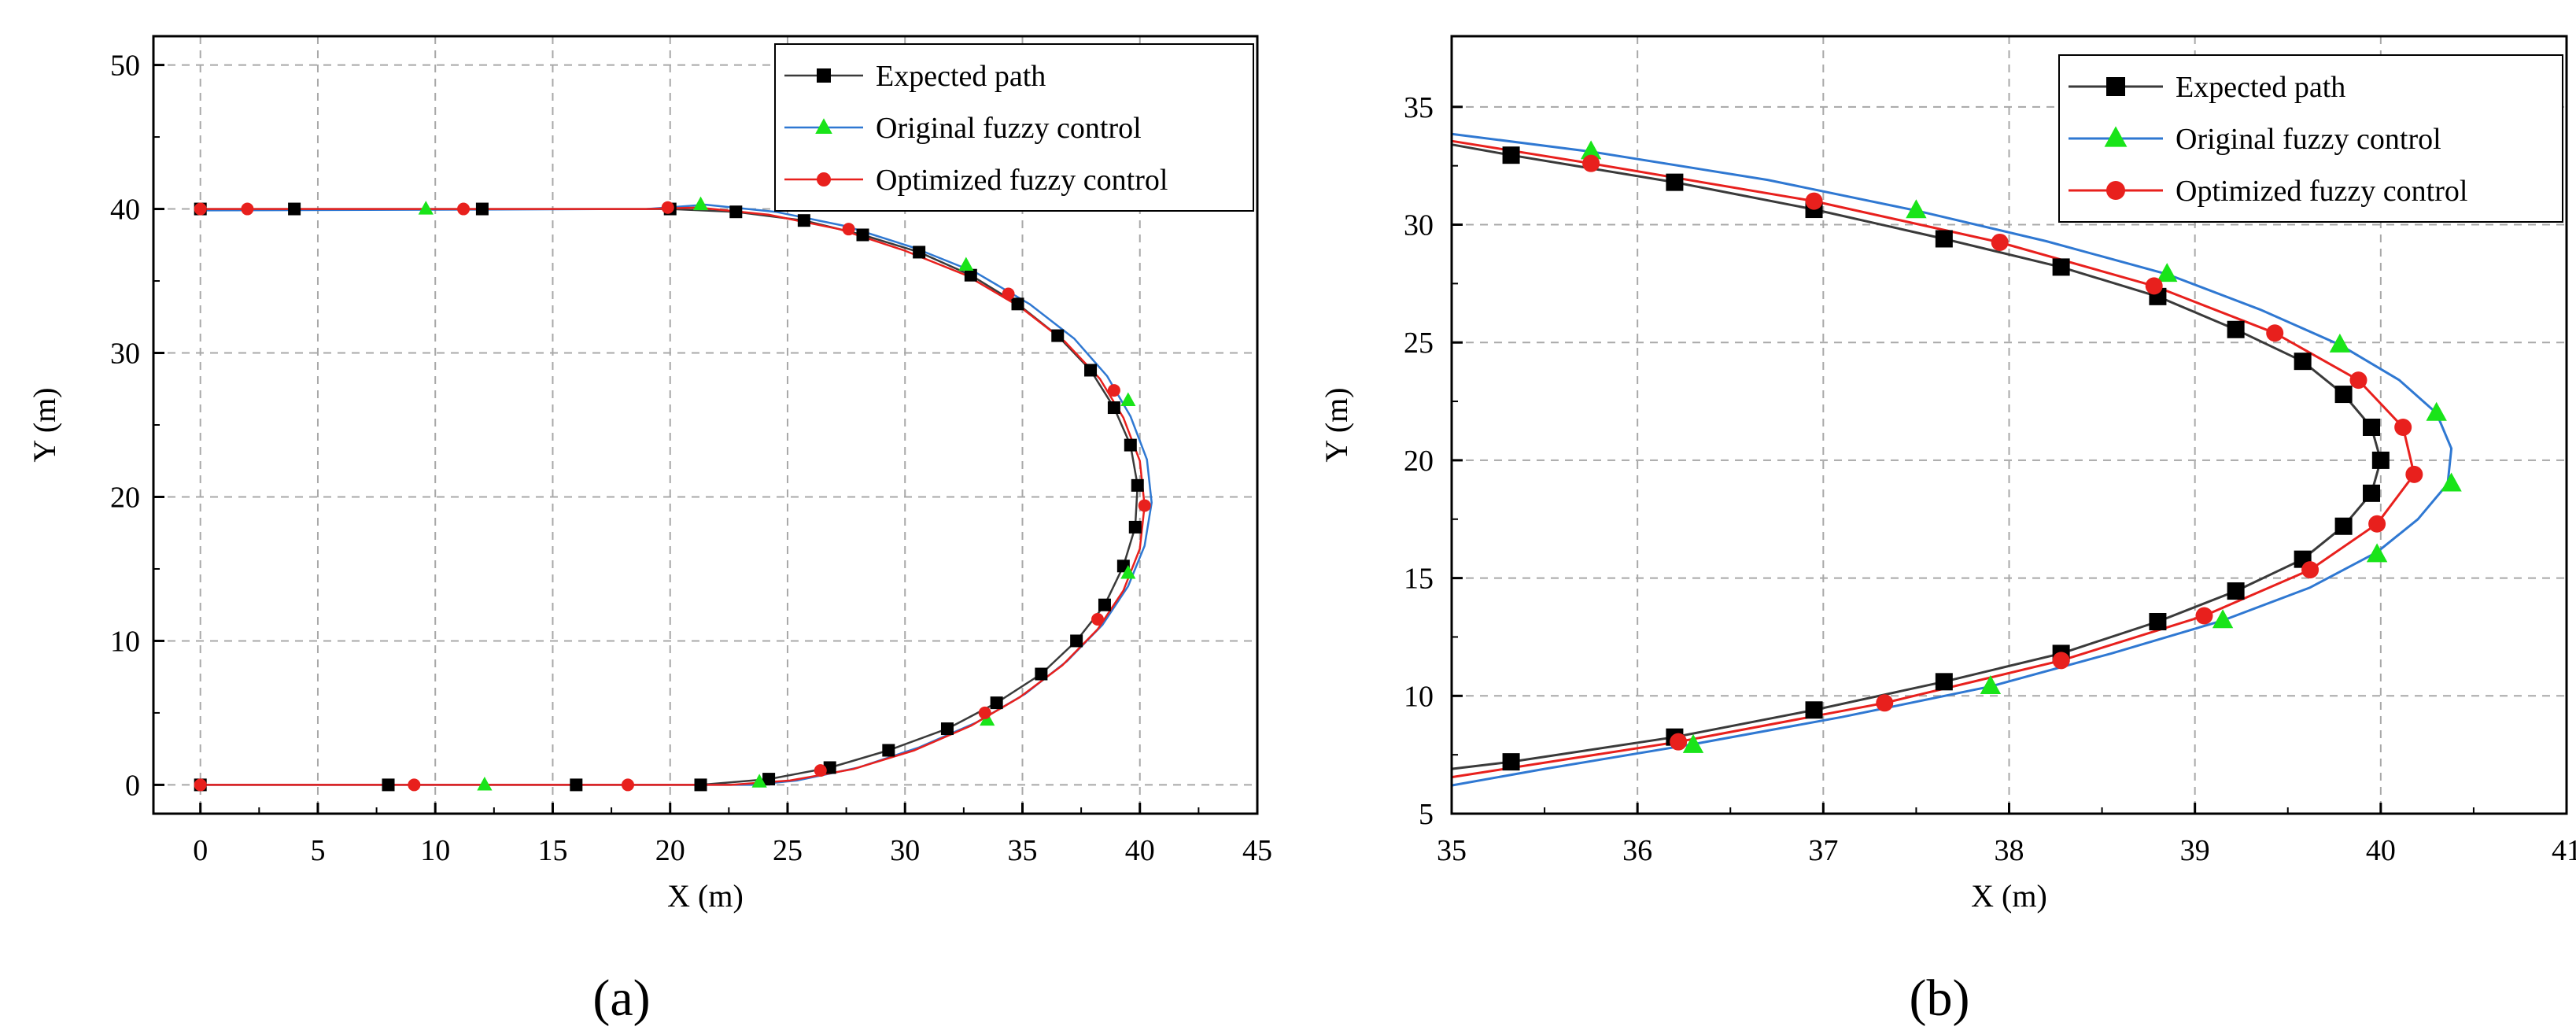 The image size is (2576, 1034). I want to click on y-tick-label: 10, so click(125, 641).